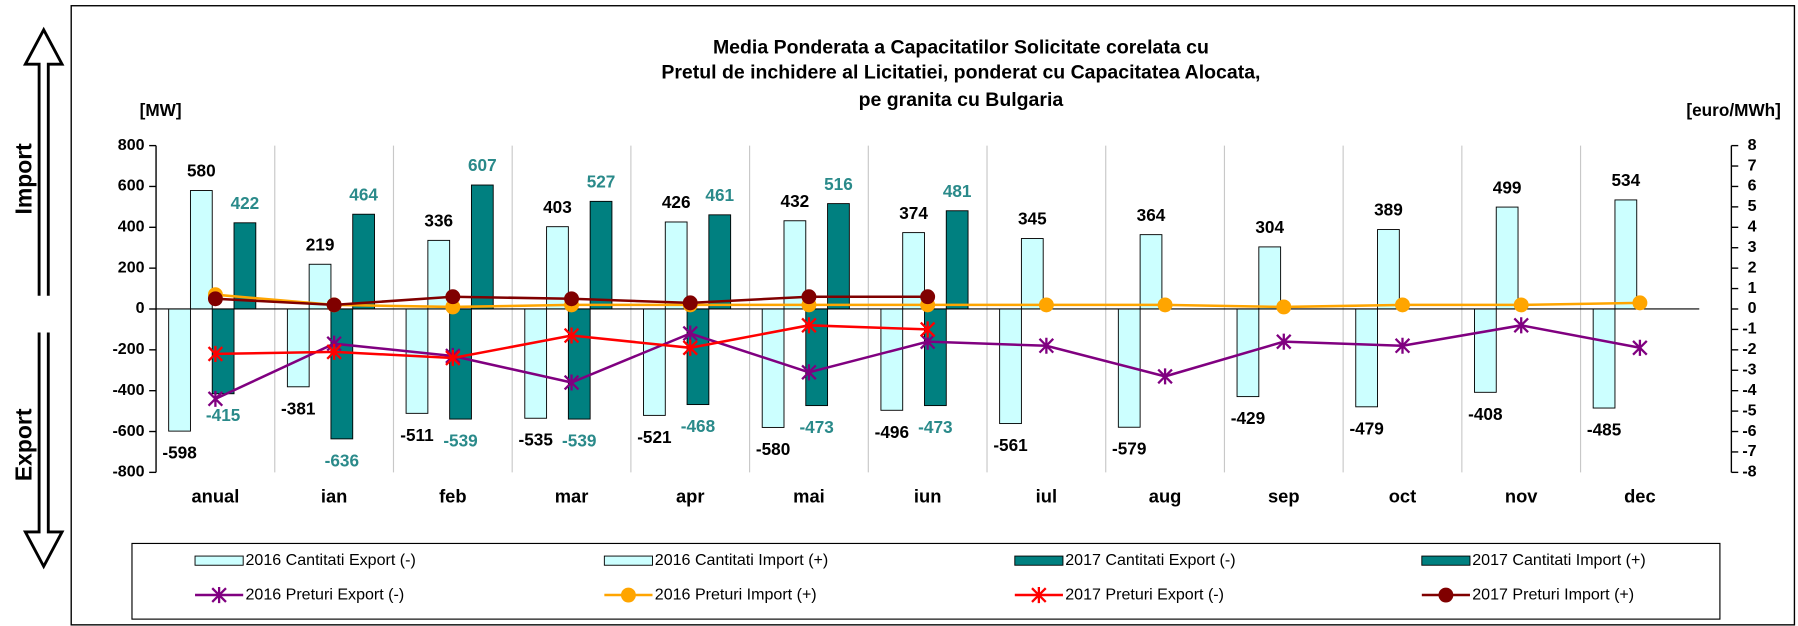  I want to click on y-tick-label: 800, so click(131, 145).